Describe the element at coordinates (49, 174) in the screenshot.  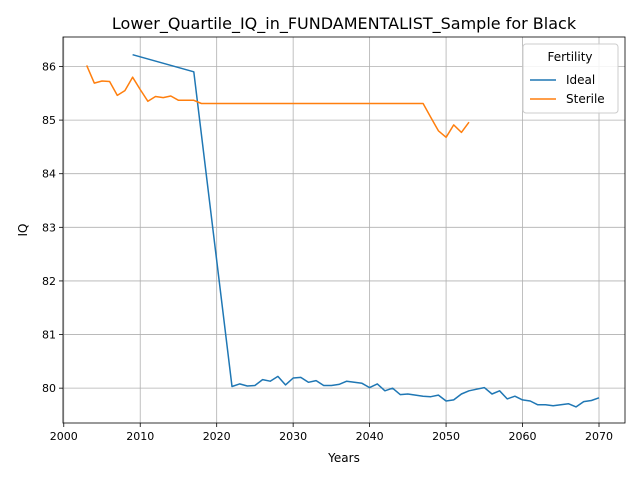
I see `y-tick-label: 84` at that location.